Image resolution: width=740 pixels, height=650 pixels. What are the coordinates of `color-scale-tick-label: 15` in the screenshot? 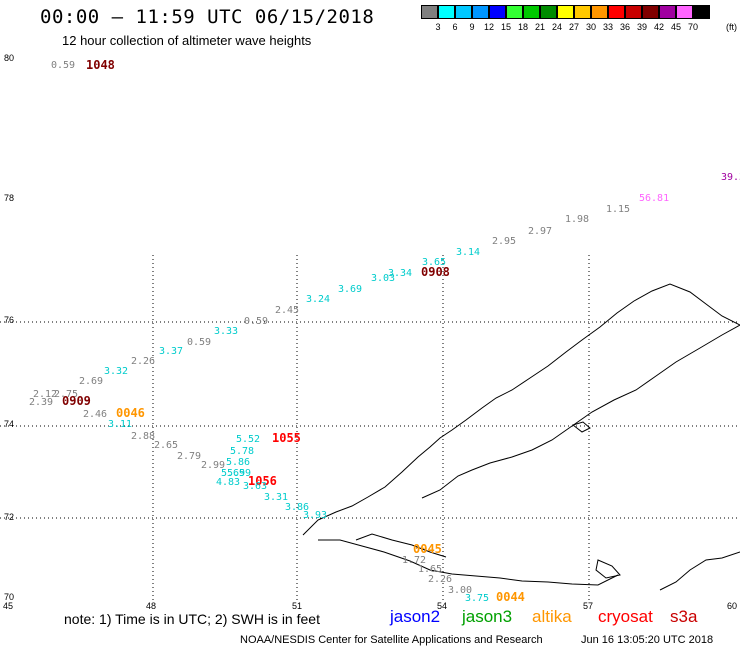 It's located at (505, 27).